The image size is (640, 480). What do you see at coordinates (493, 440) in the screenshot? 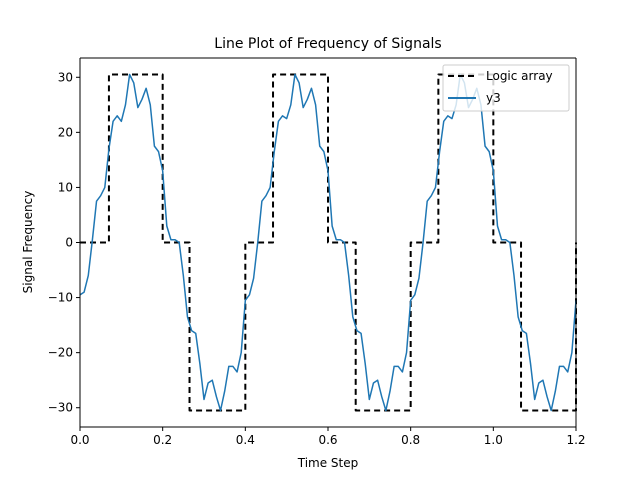
I see `x-tick-label: 1.0` at bounding box center [493, 440].